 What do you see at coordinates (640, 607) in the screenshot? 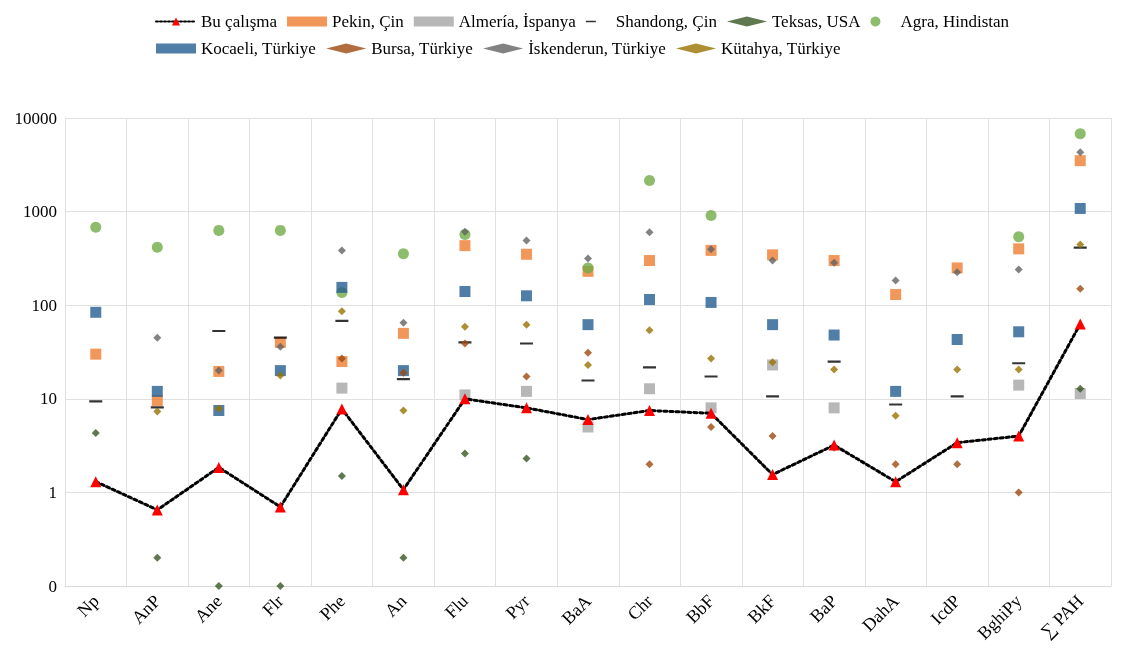
I see `x-tick-label: Chr` at bounding box center [640, 607].